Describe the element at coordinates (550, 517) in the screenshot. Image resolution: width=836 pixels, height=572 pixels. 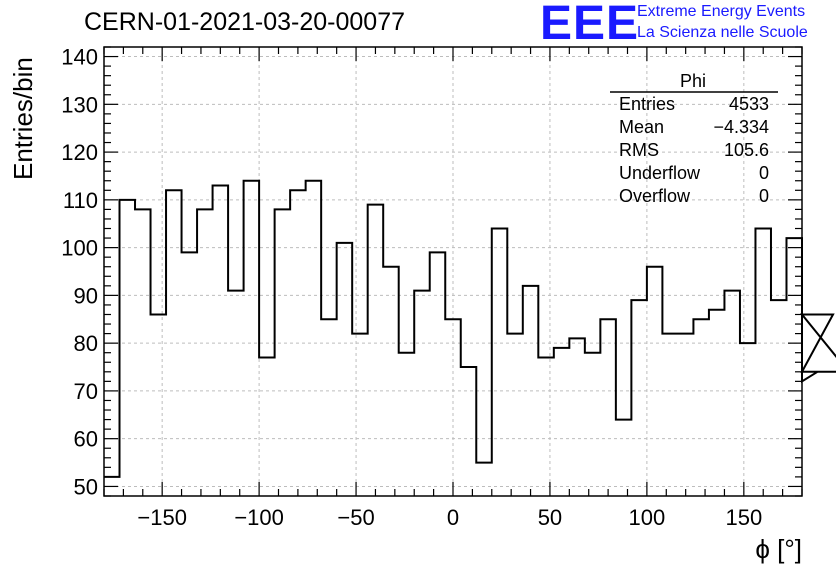
I see `x-tick-label: 50` at that location.